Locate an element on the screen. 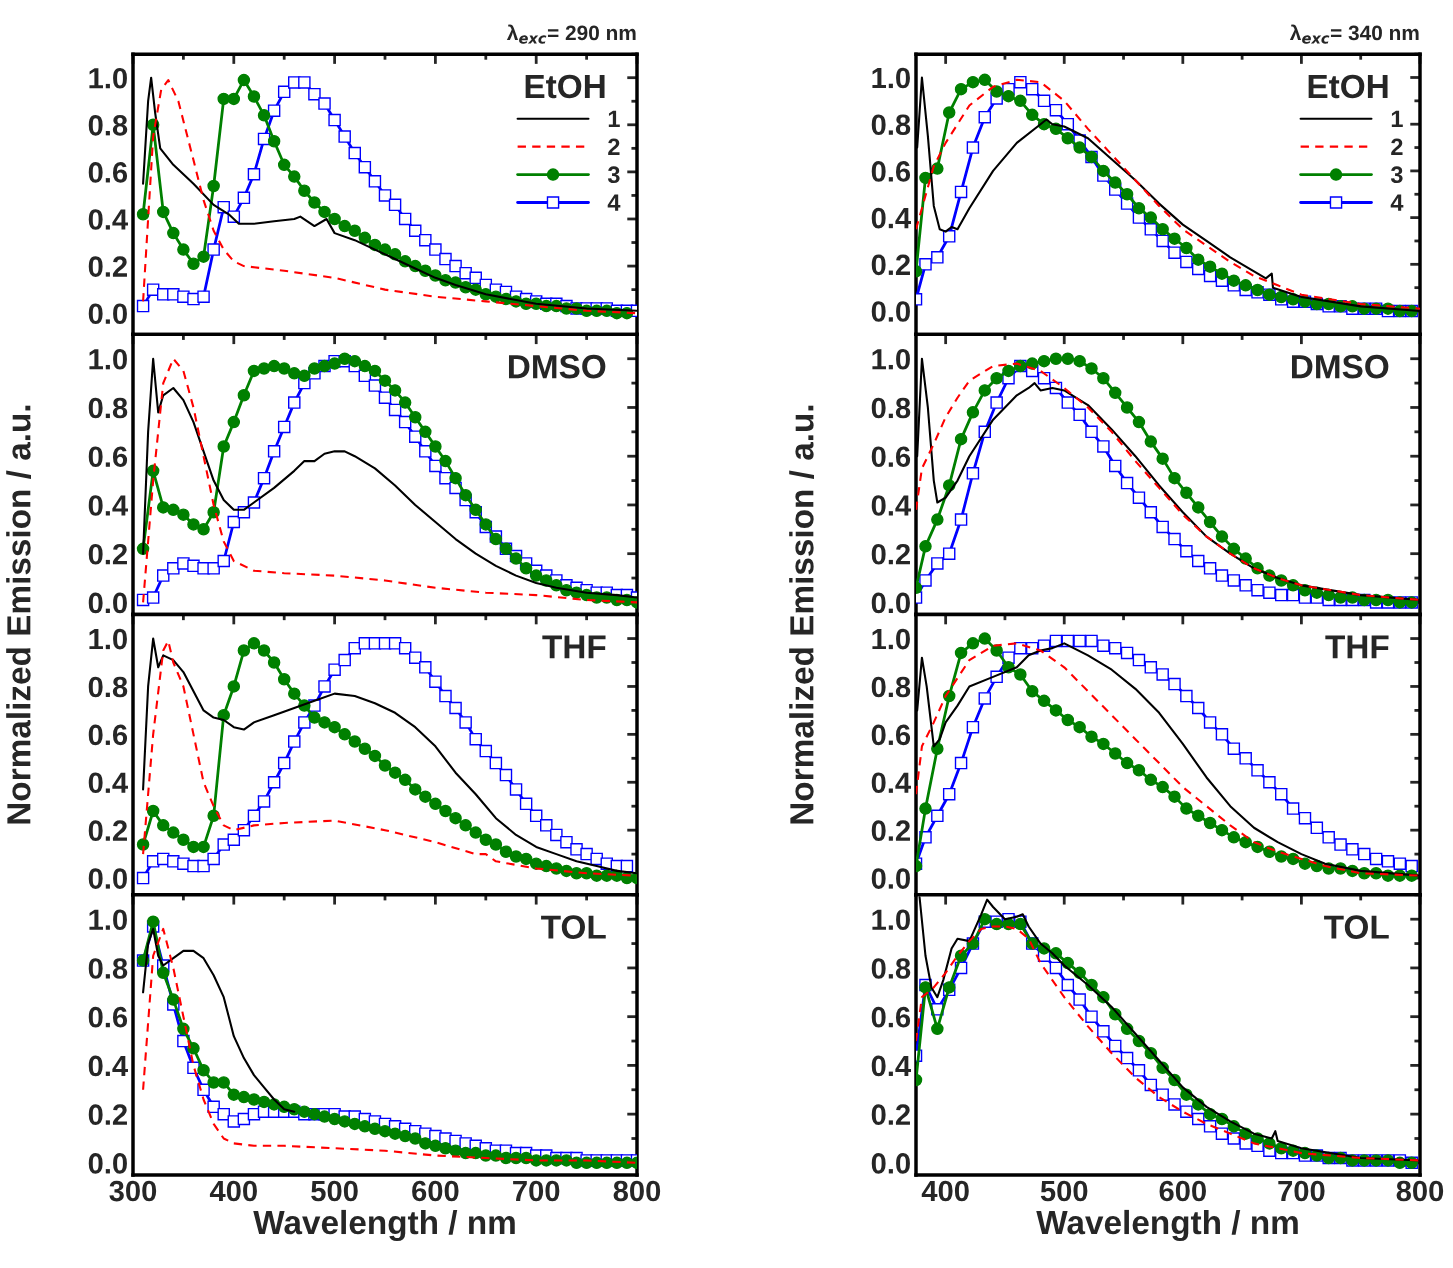 The image size is (1453, 1268). chart-title: λ$_{exc}$= 290 nm is located at coordinates (571, 34).